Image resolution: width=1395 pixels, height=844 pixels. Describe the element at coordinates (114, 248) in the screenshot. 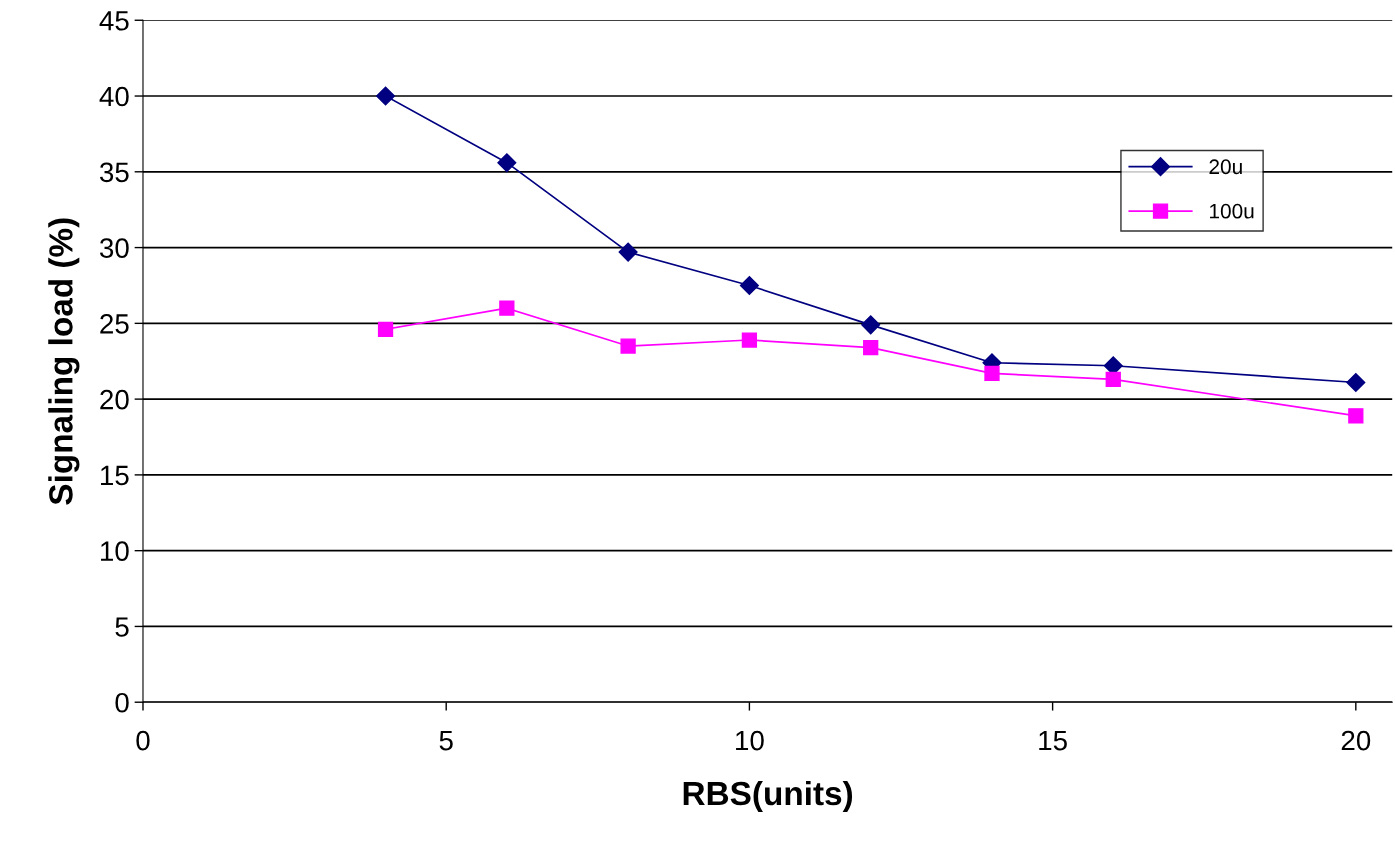

I see `y-tick-label: 30` at that location.